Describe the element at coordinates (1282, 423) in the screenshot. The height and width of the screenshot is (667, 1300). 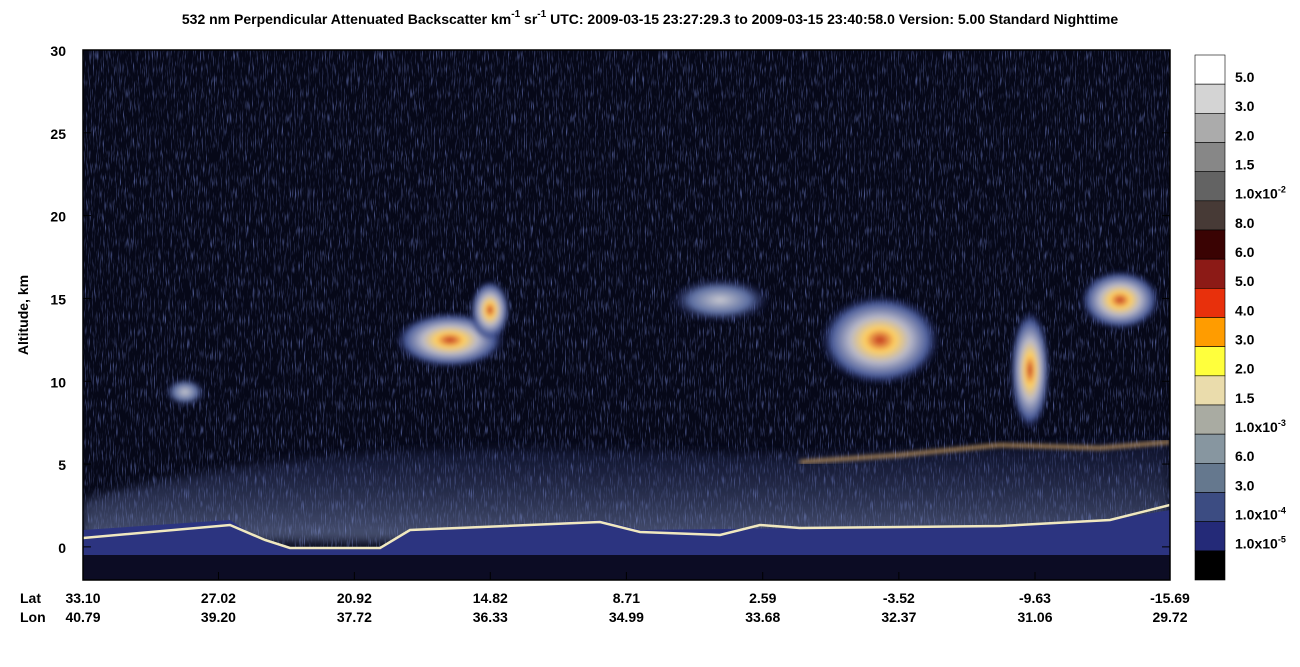
I see `colorbar-label-exp: -3` at that location.